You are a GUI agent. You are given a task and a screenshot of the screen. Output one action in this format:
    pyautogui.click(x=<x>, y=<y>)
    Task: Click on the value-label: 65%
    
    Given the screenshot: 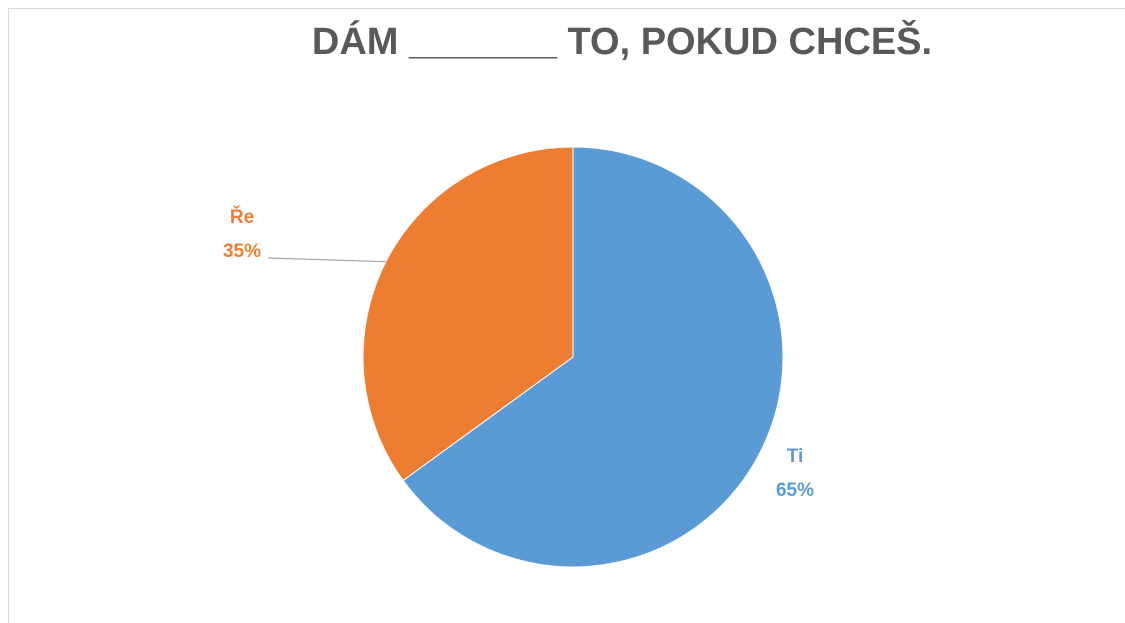 What is the action you would take?
    pyautogui.click(x=795, y=490)
    